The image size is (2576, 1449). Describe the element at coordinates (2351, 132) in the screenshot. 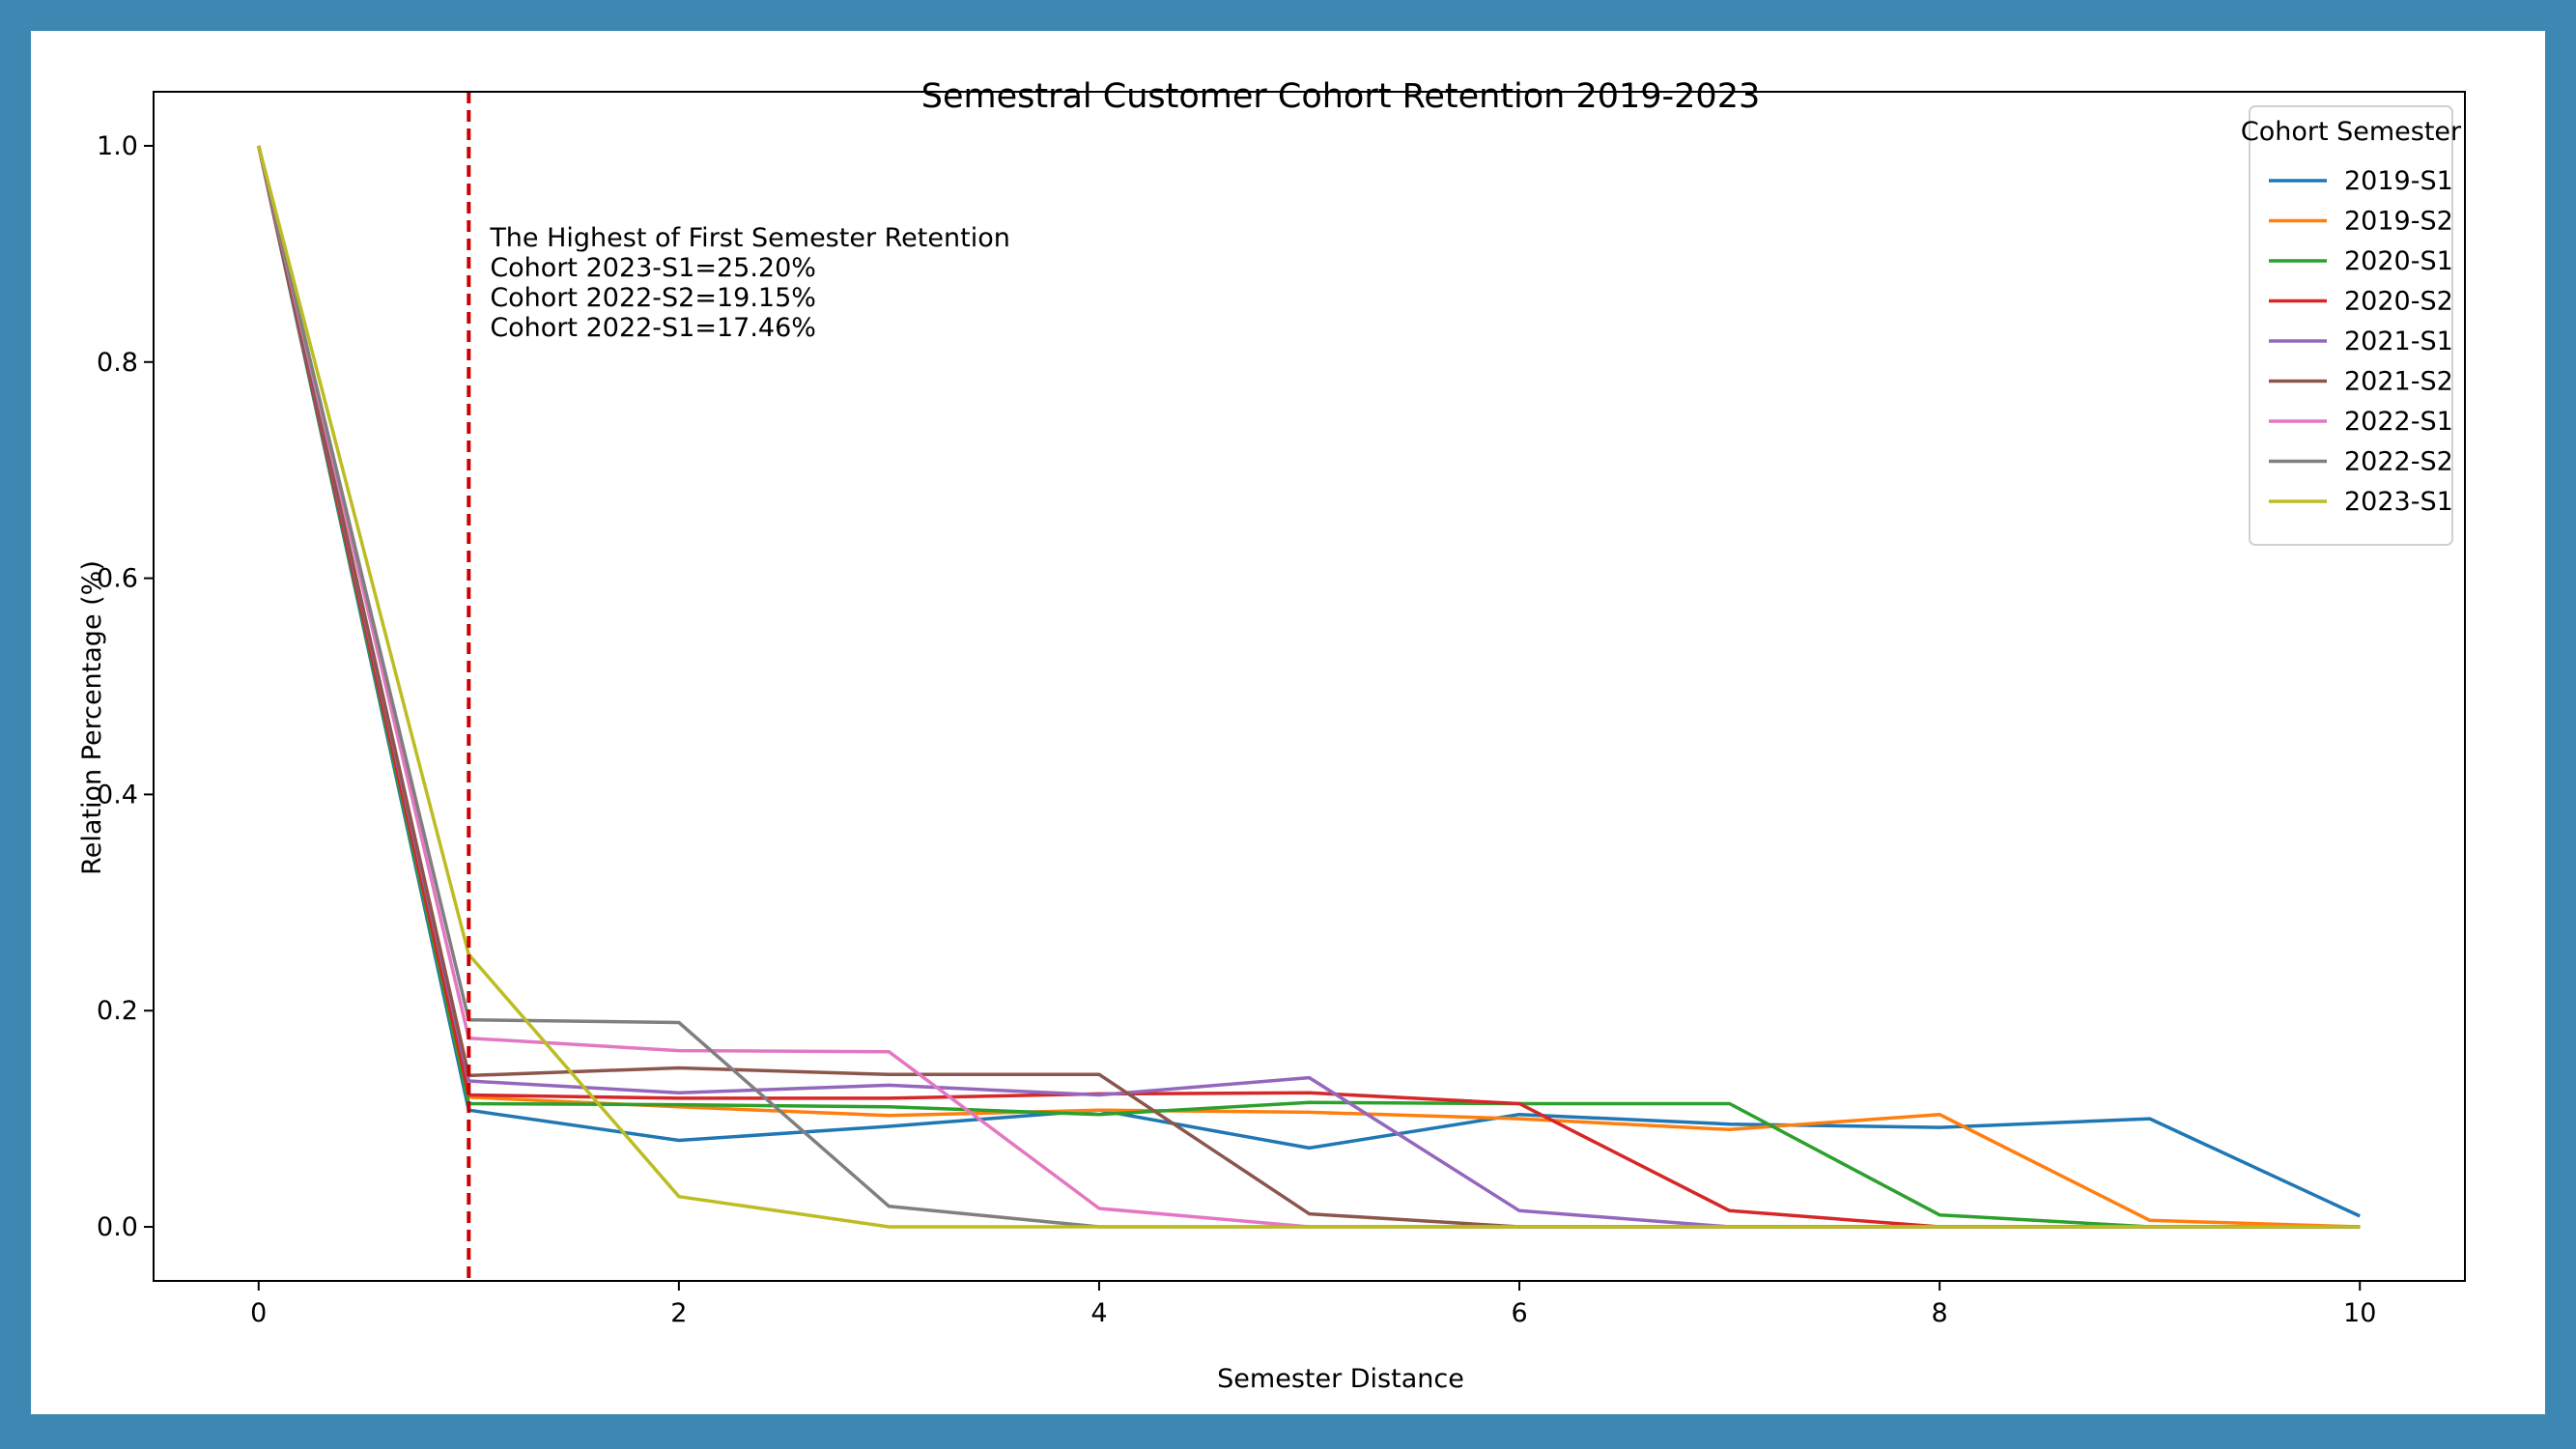

I see `legend-title: Cohort Semester` at that location.